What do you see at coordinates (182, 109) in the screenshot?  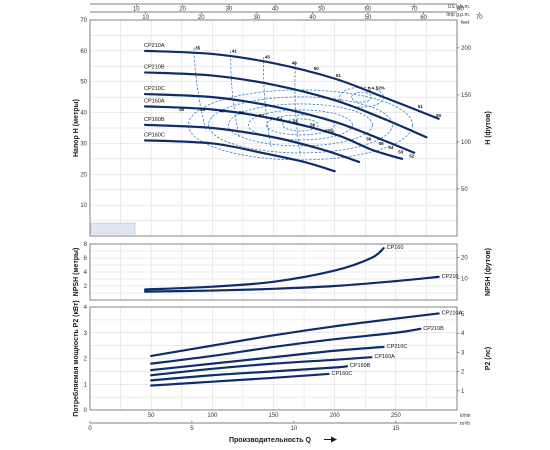 I see `efficiency-label: 40` at bounding box center [182, 109].